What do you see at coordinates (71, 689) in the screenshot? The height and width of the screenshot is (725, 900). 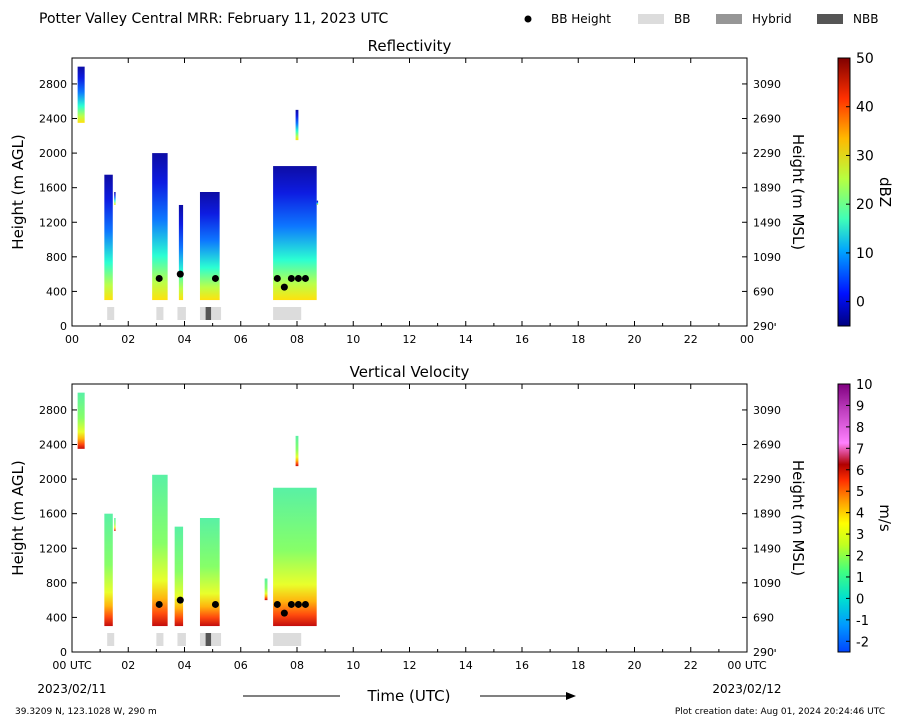 I see `start-date: 2023/02/11` at bounding box center [71, 689].